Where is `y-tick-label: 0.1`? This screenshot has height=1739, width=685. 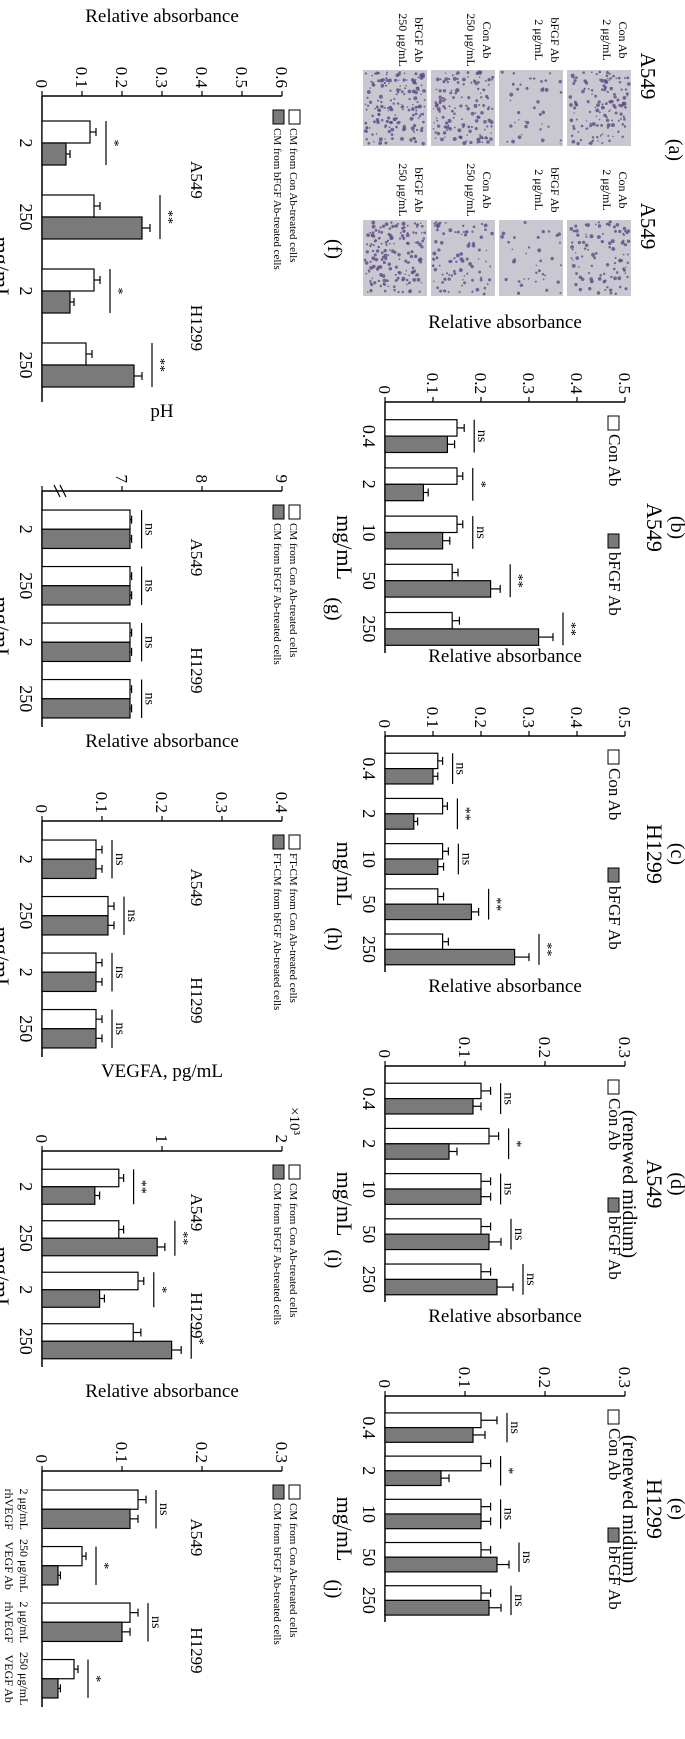
y-tick-label: 0.1 is located at coordinates (464, 1047).